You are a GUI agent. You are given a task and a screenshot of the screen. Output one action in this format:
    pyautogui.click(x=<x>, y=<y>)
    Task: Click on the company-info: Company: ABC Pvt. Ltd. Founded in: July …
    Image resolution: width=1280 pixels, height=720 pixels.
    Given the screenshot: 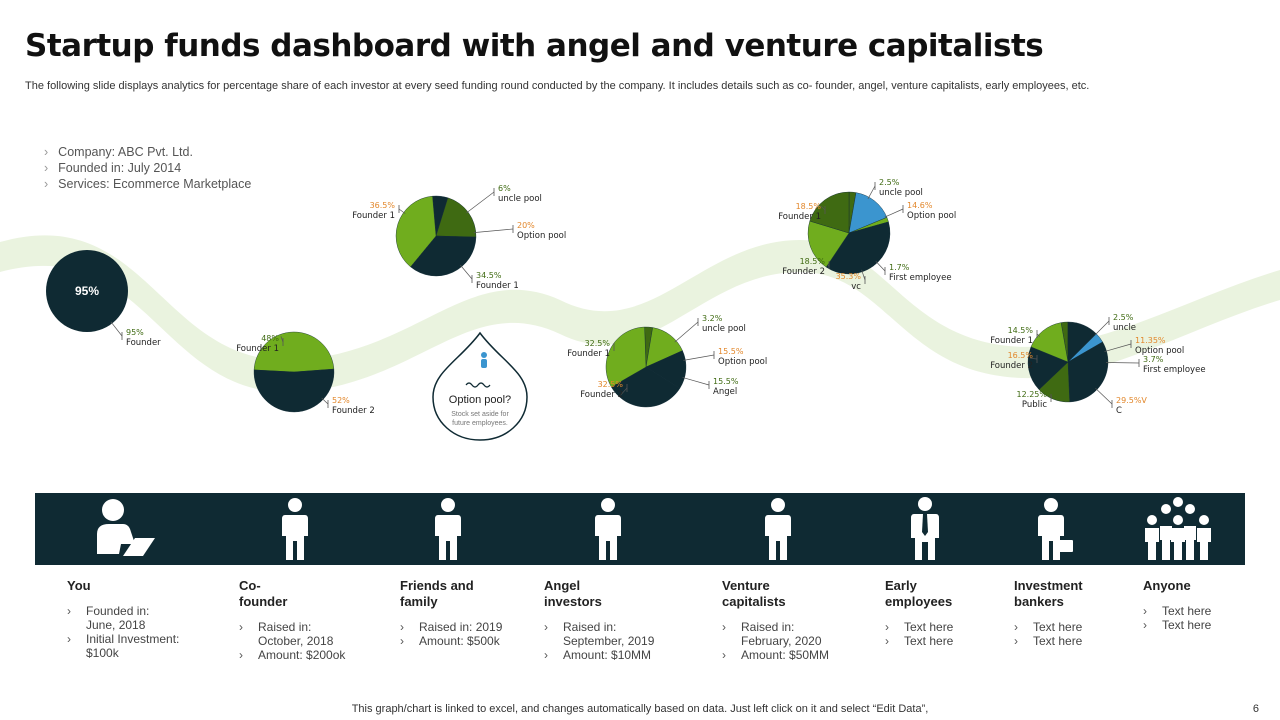 What is the action you would take?
    pyautogui.click(x=147, y=168)
    